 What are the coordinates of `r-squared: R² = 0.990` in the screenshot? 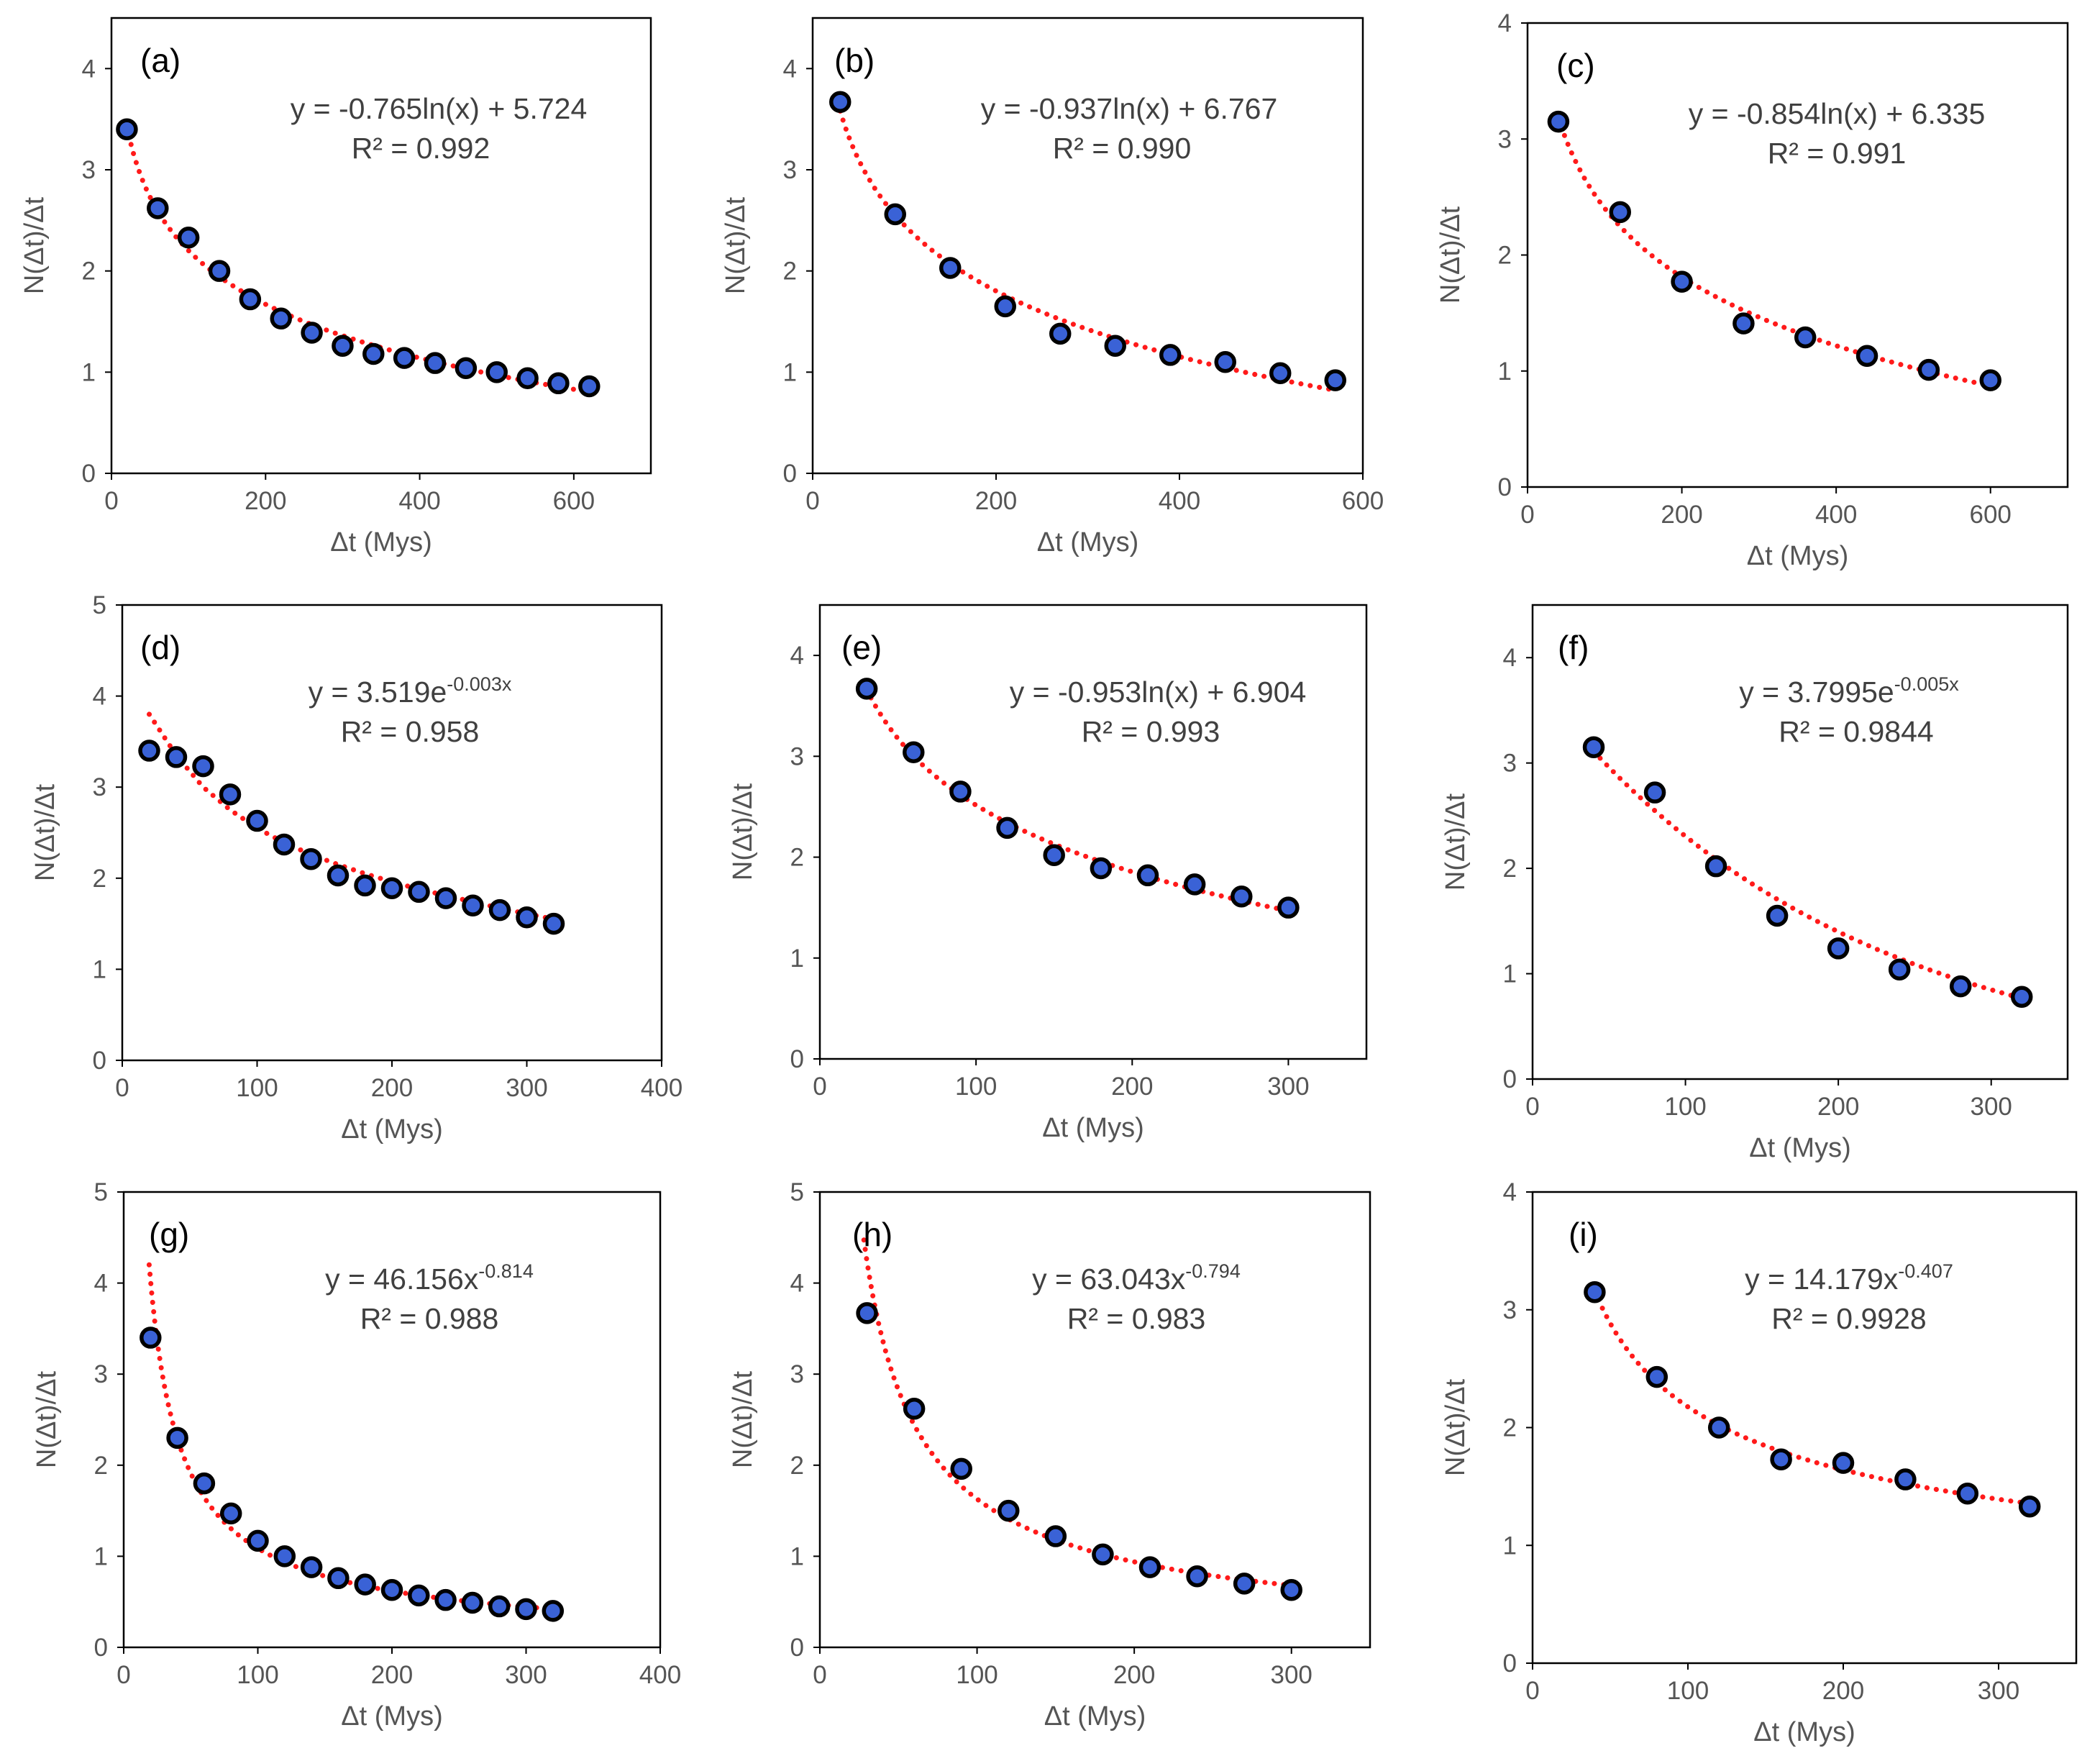 It's located at (1122, 148).